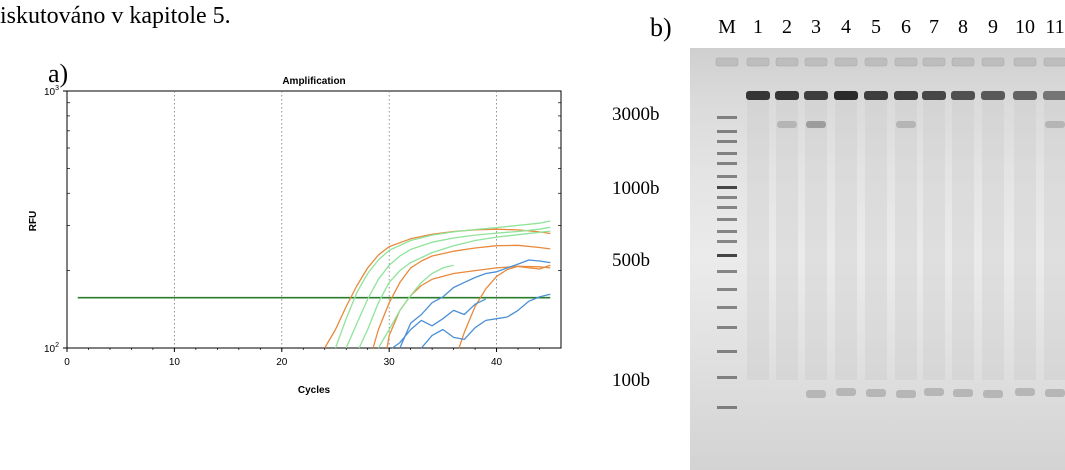 The height and width of the screenshot is (470, 1065). Describe the element at coordinates (636, 188) in the screenshot. I see `size-marker-1000b: 1000b` at that location.